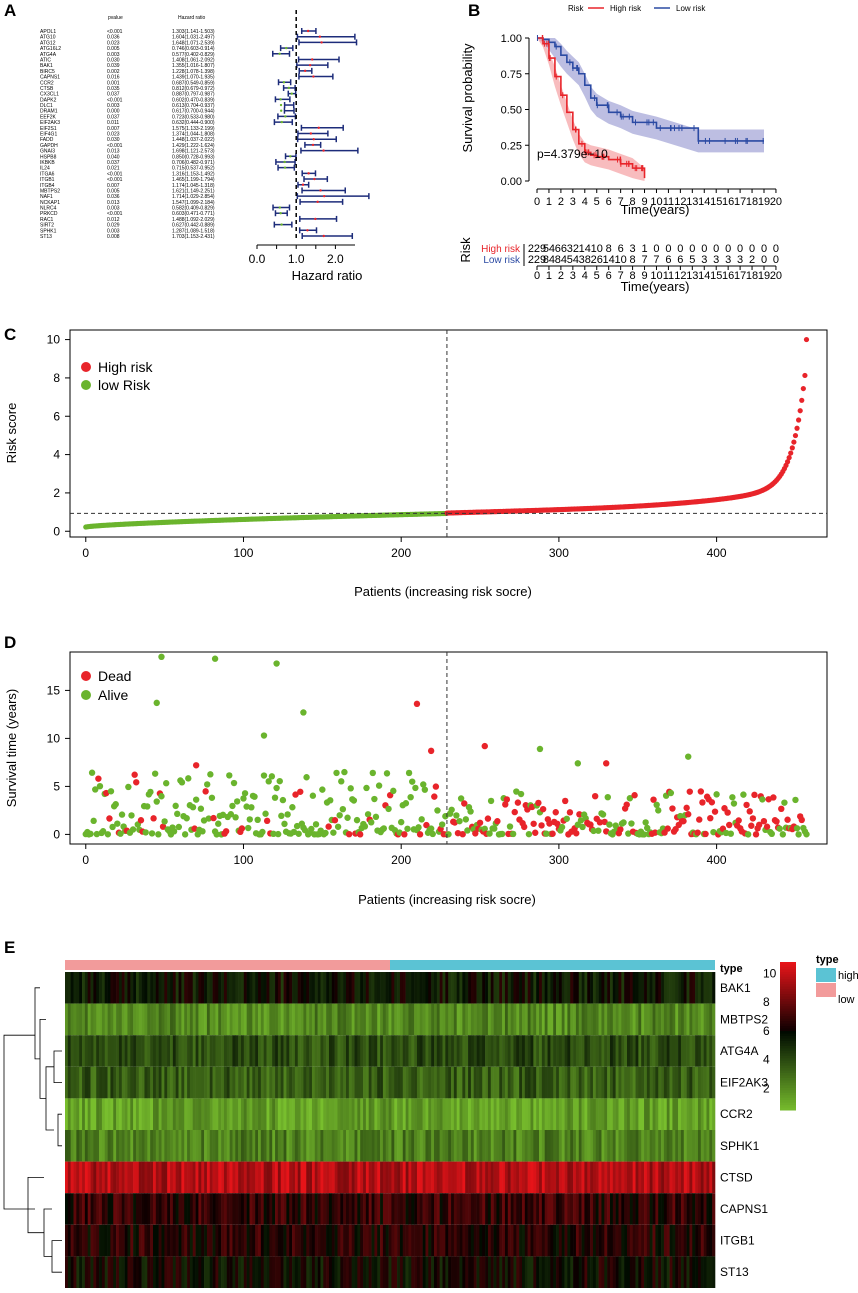 The width and height of the screenshot is (858, 1293). Describe the element at coordinates (47, 140) in the screenshot. I see `forest-gene-label: FADD` at that location.